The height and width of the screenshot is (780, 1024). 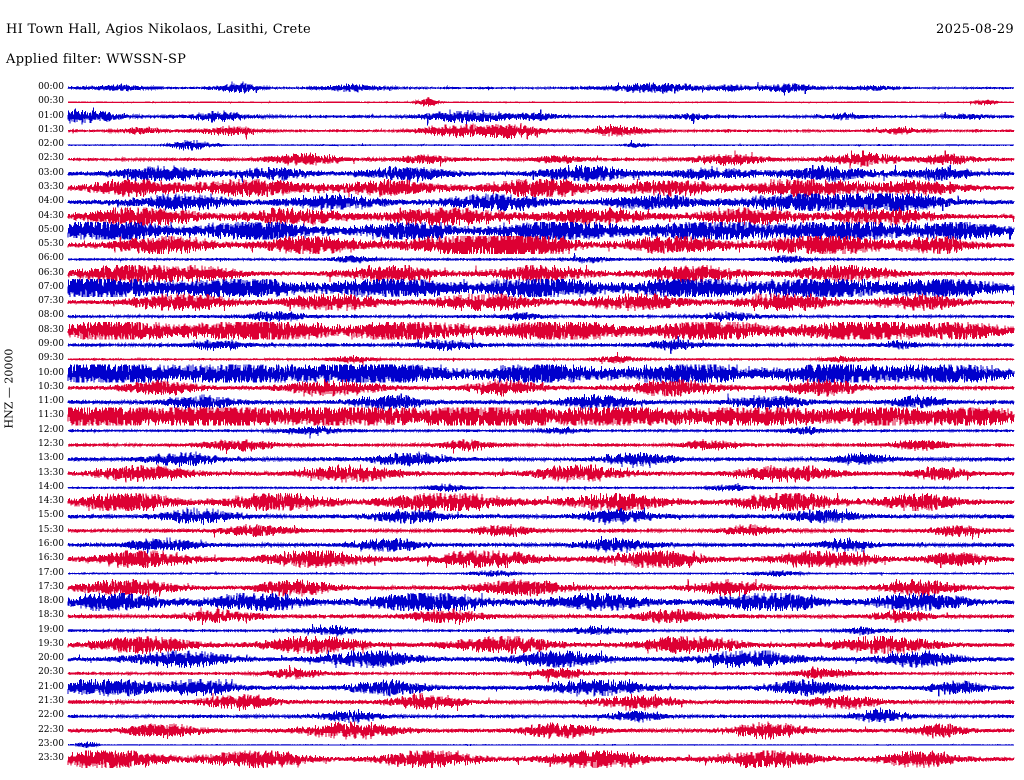 I want to click on time-tick-label: 09:00, so click(x=51, y=344).